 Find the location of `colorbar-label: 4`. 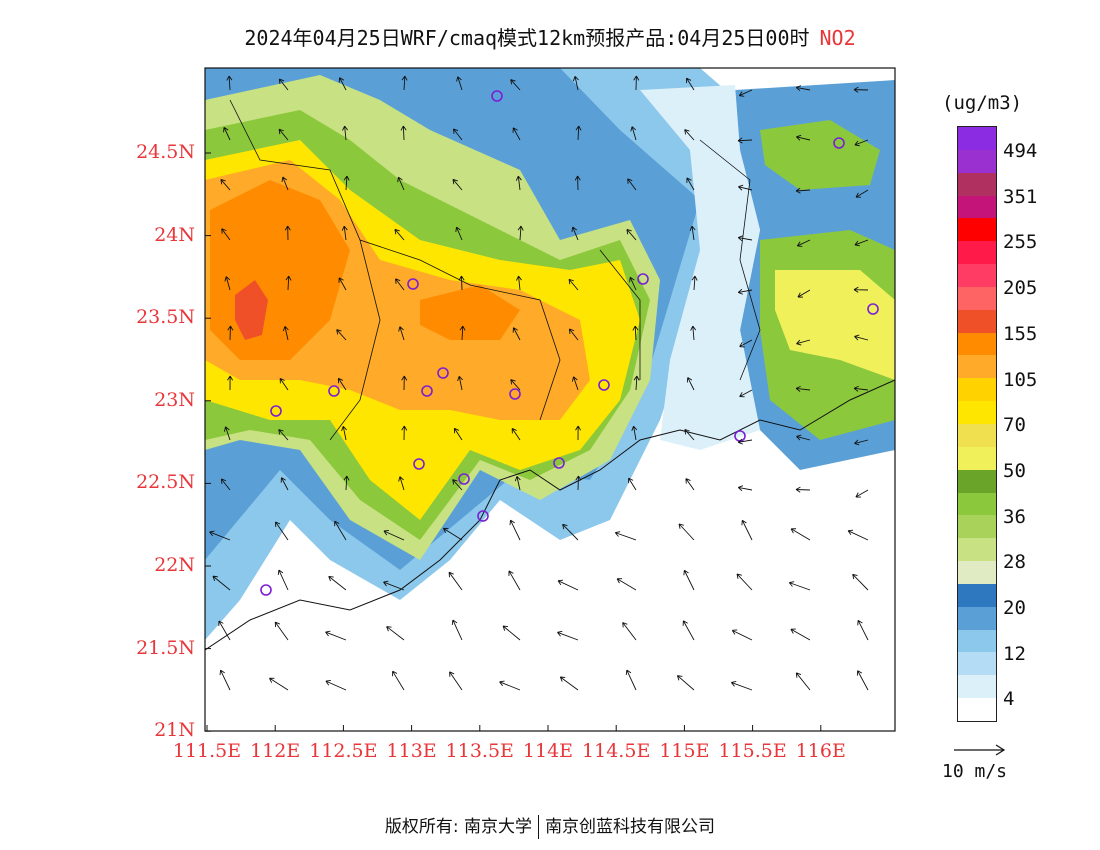

colorbar-label: 4 is located at coordinates (1009, 699).